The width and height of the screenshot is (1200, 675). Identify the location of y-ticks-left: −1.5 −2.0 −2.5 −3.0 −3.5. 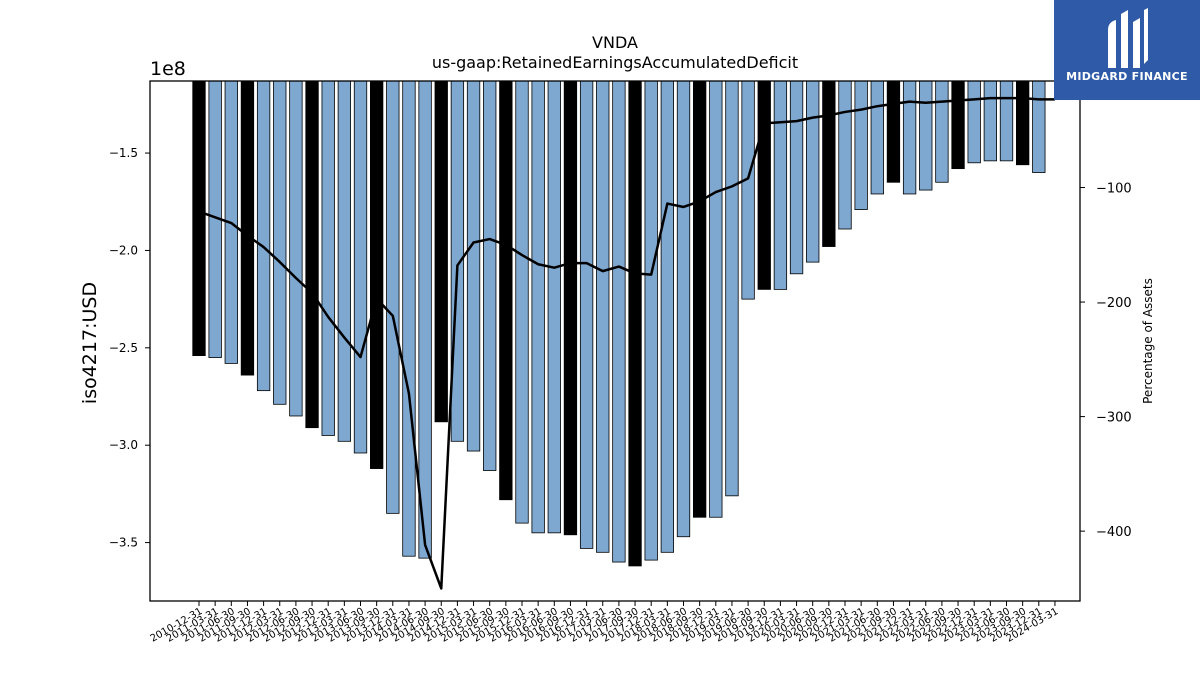
(129, 348).